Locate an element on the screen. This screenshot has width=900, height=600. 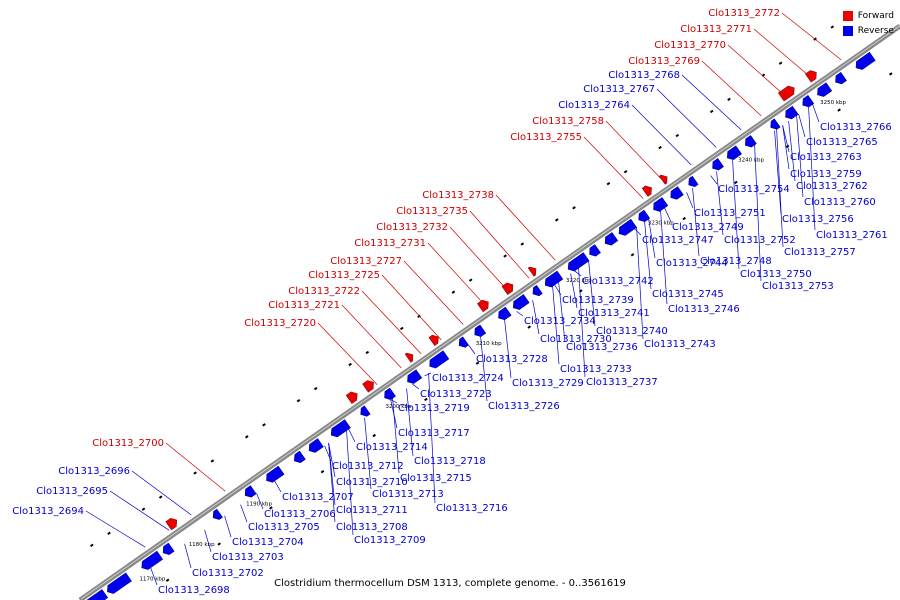
gene-label: Clo1313_2700 is located at coordinates (128, 443).